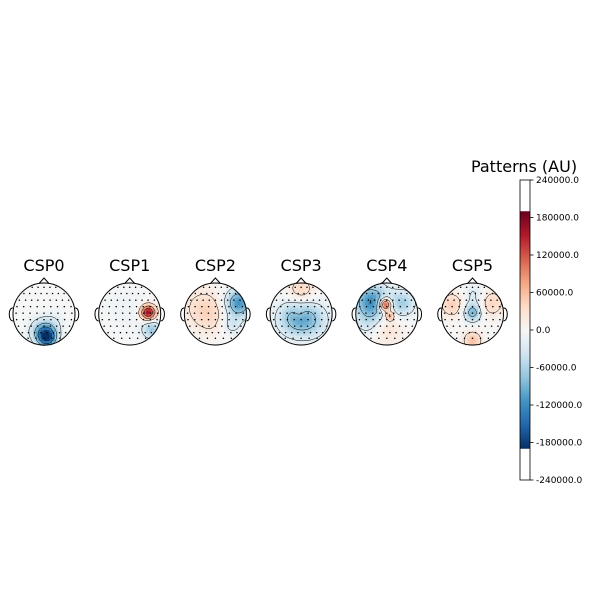 Image resolution: width=600 pixels, height=600 pixels. I want to click on topomap-csp3: CSP3, so click(301, 301).